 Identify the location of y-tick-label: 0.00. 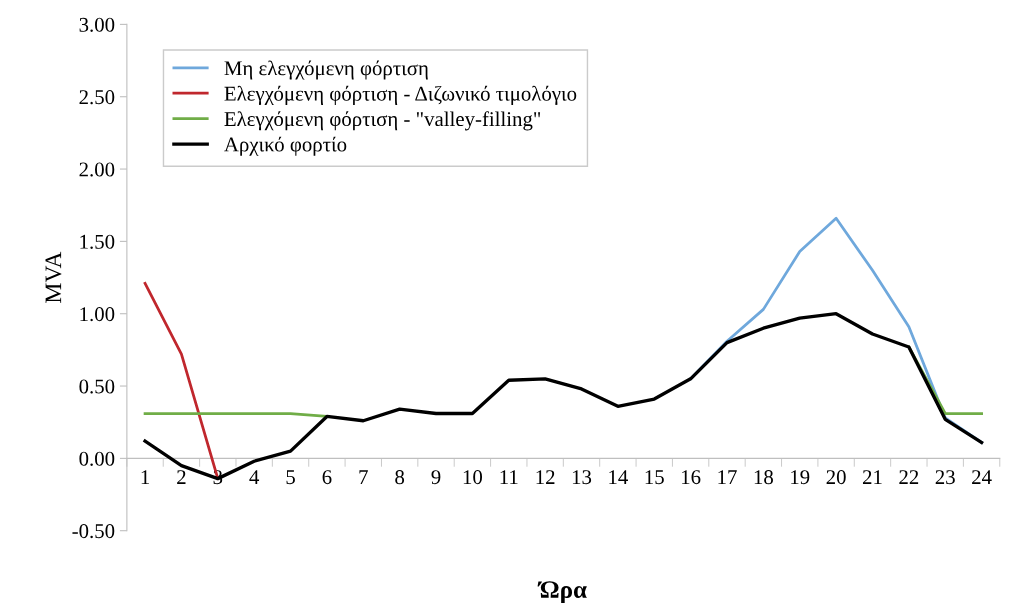
(97, 458).